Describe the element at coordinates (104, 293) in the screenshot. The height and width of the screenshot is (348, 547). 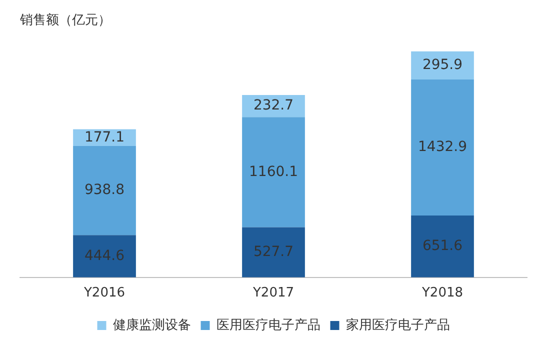
I see `x-tick-label: Y2016` at that location.